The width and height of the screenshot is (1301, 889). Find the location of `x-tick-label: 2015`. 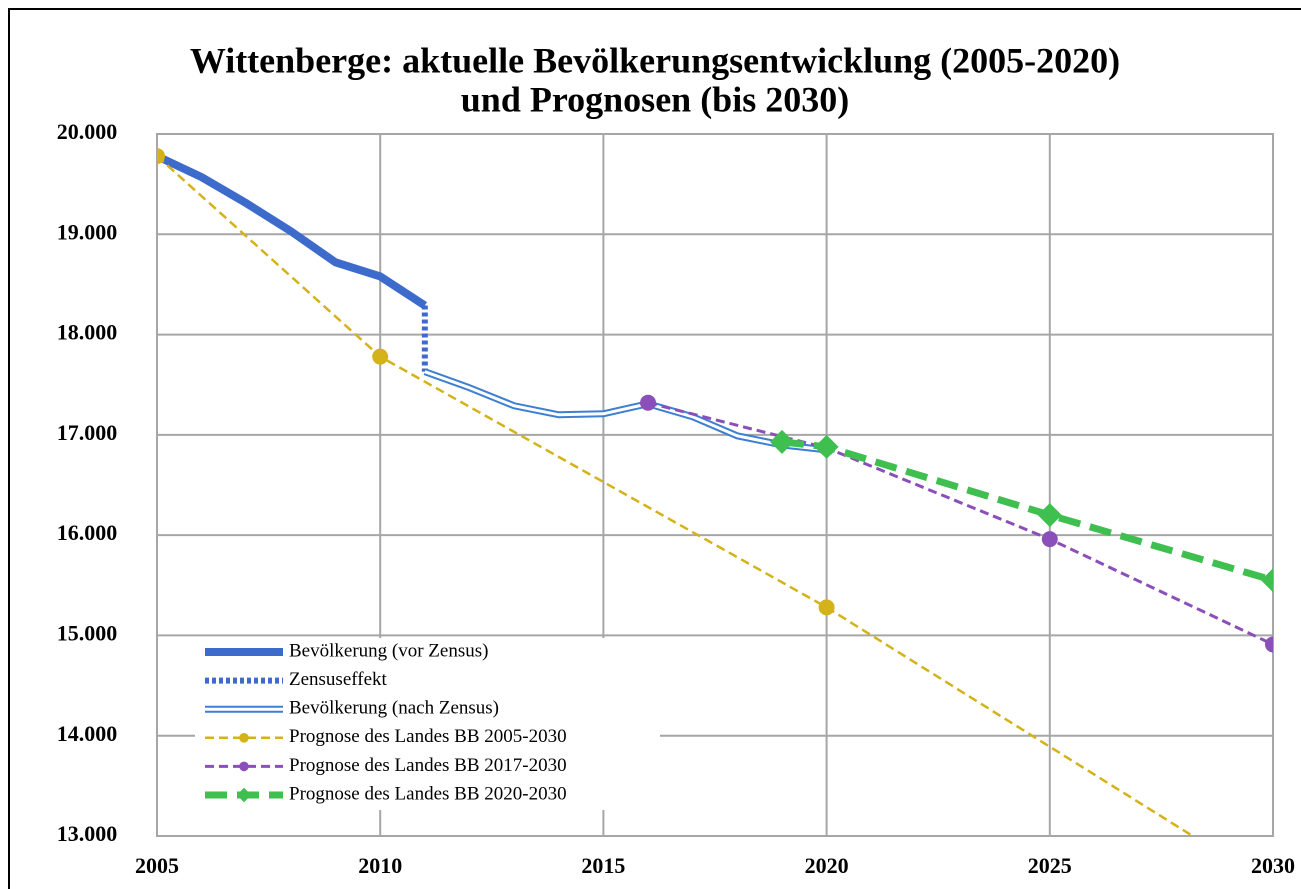

x-tick-label: 2015 is located at coordinates (603, 865).